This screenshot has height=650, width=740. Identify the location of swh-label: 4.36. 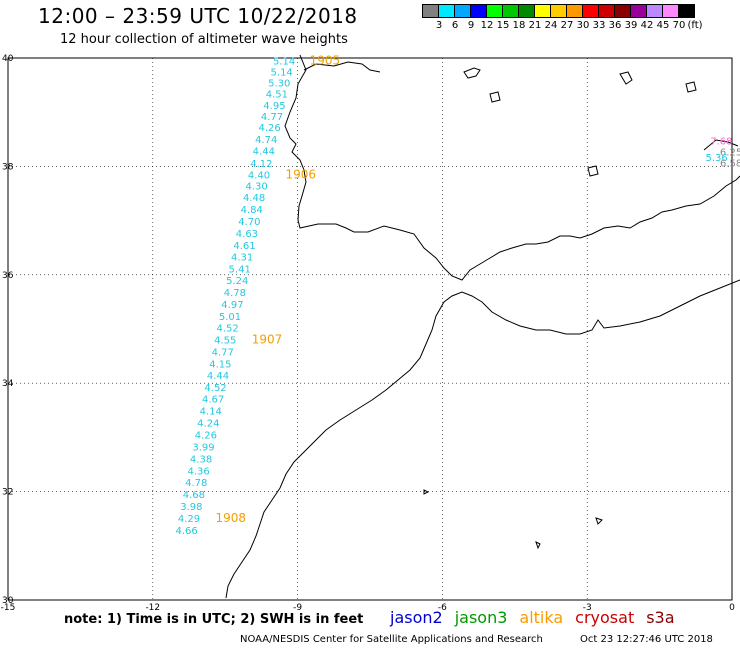
(199, 471).